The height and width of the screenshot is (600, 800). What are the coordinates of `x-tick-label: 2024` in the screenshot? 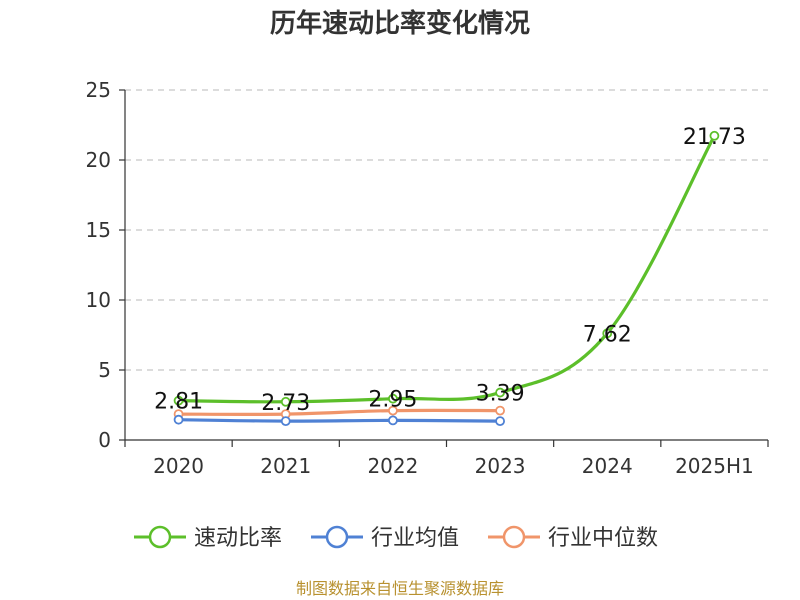 It's located at (607, 466).